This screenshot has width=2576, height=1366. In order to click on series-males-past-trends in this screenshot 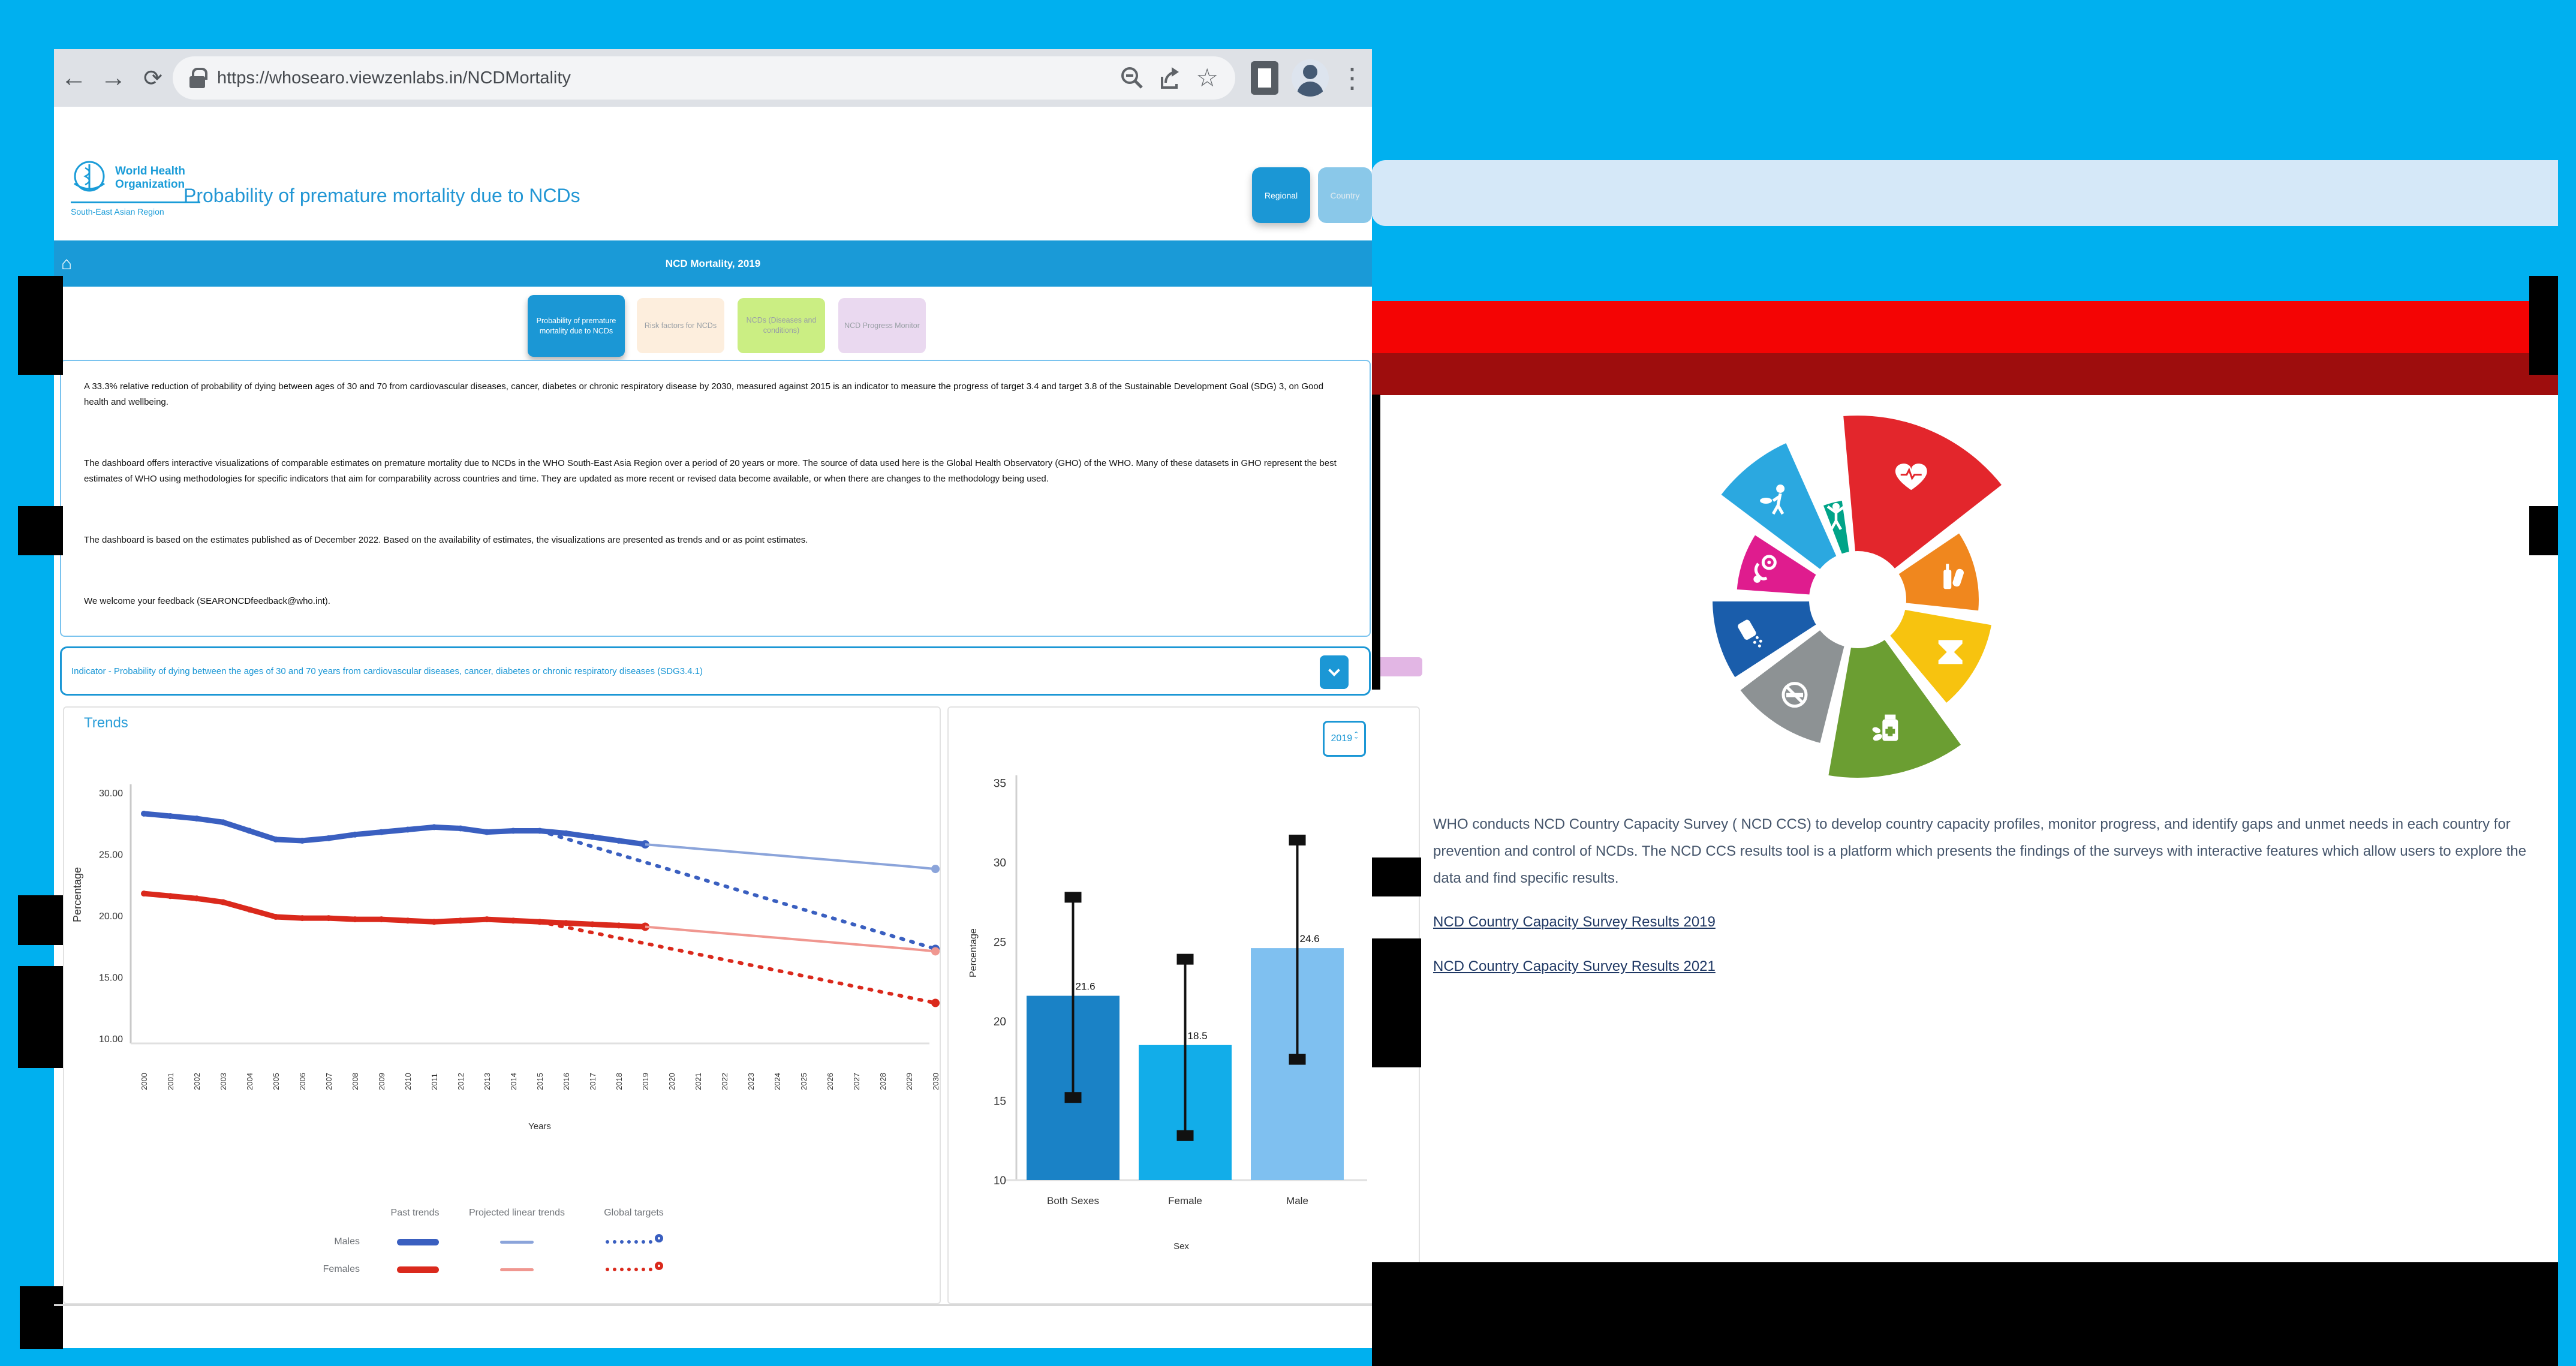, I will do `click(394, 829)`.